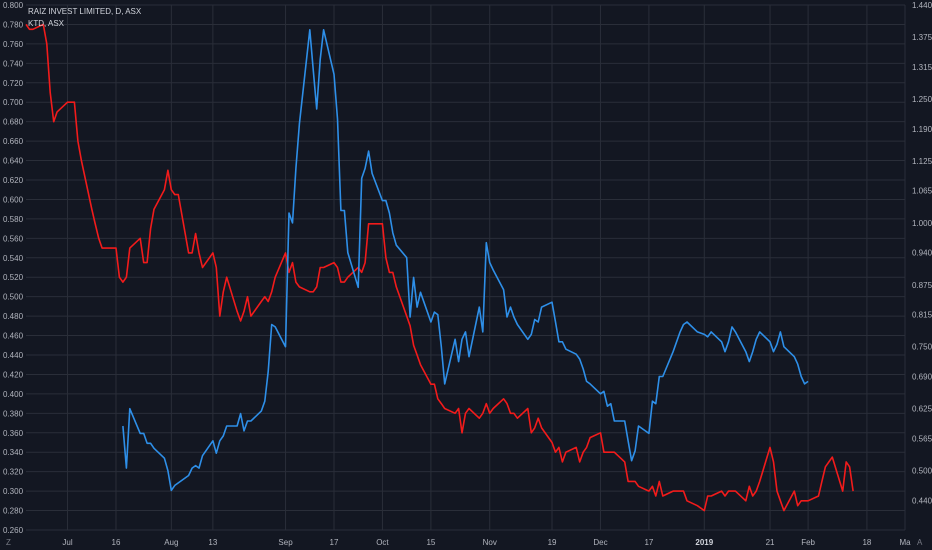 This screenshot has width=932, height=550. What do you see at coordinates (704, 542) in the screenshot?
I see `time-axis-tick-label: 2019` at bounding box center [704, 542].